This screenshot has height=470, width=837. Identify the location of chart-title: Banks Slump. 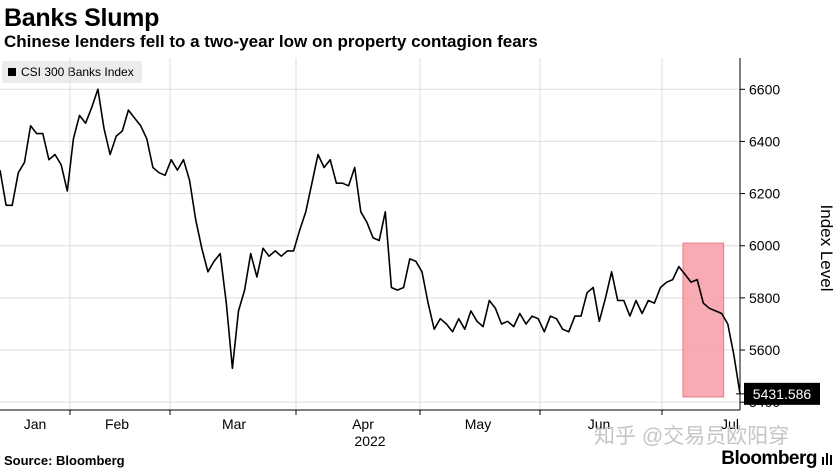
(82, 18).